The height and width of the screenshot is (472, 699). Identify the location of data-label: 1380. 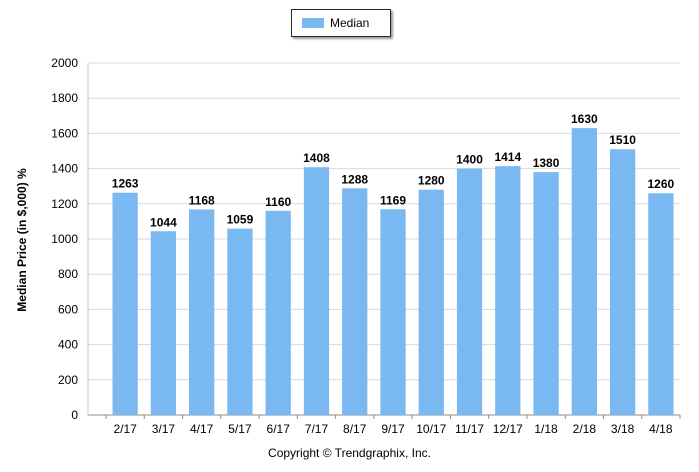
(546, 163).